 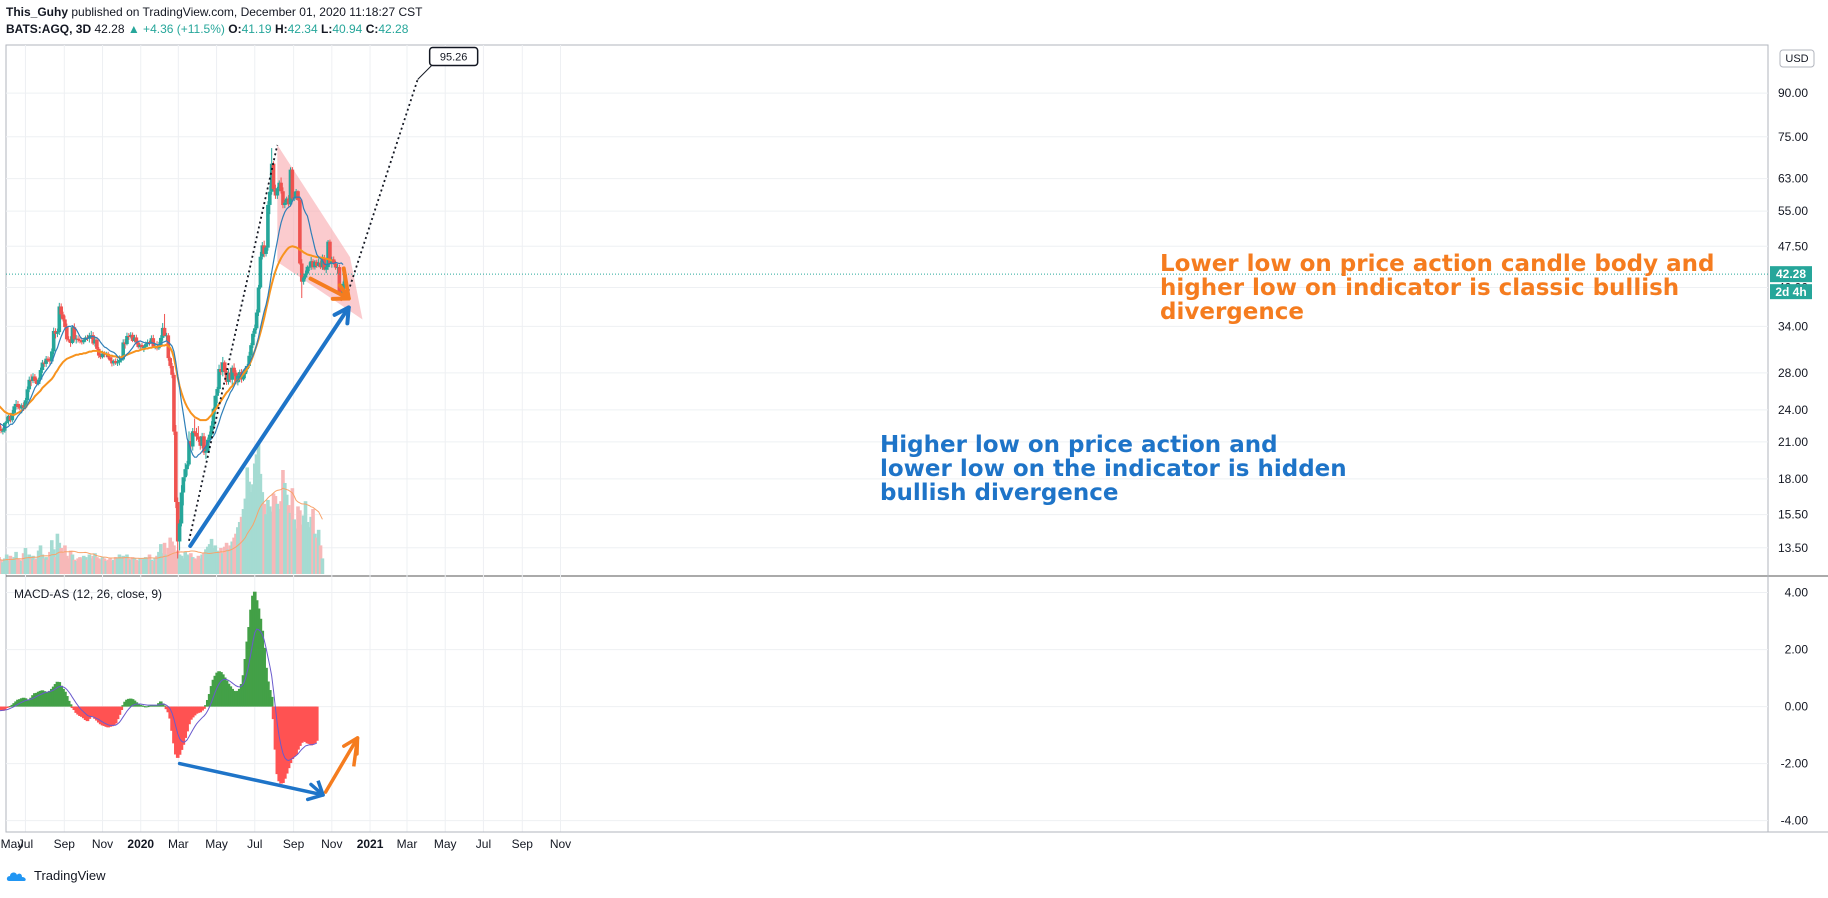 What do you see at coordinates (37, 12) in the screenshot?
I see `author-name: This_Guhy` at bounding box center [37, 12].